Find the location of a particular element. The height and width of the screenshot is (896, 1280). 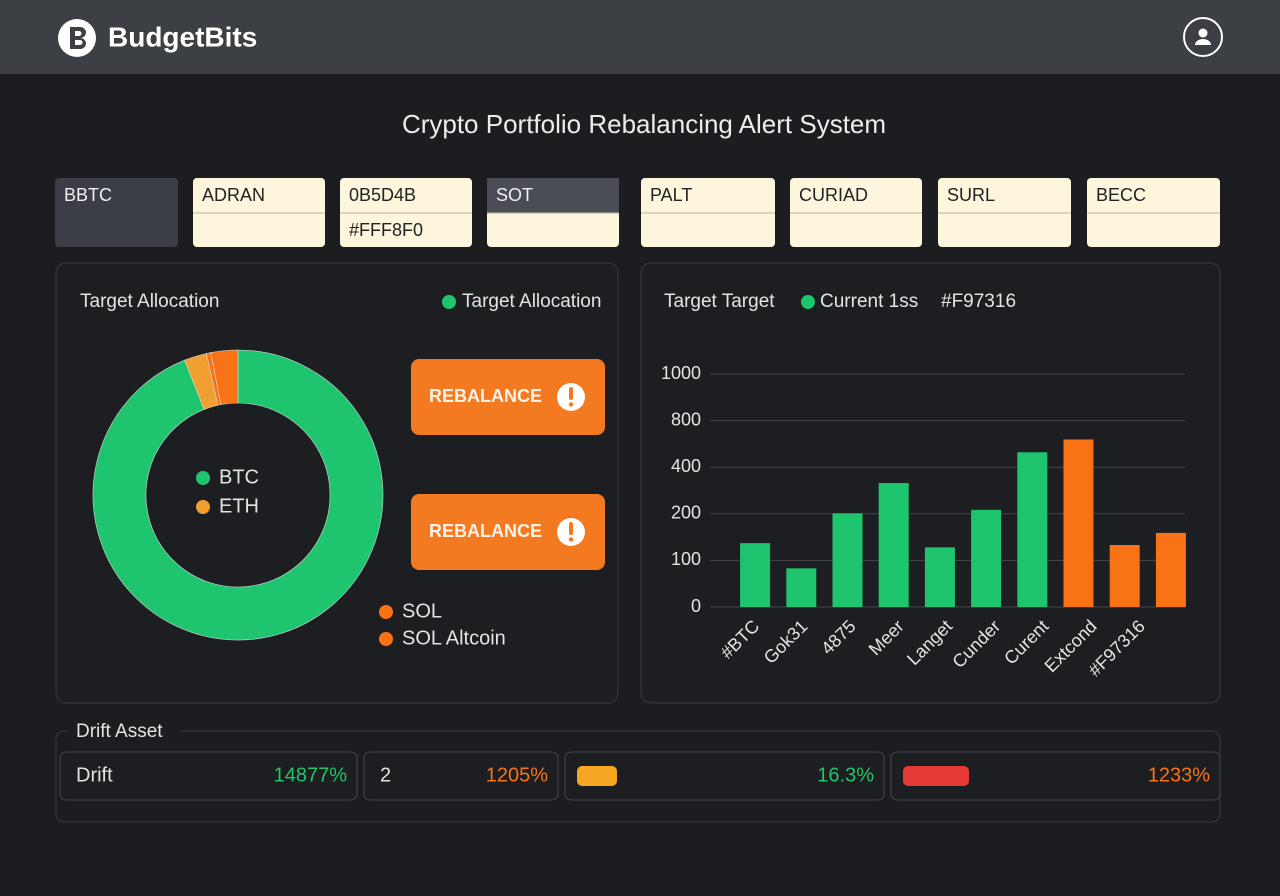

user-icon is located at coordinates (1203, 37).